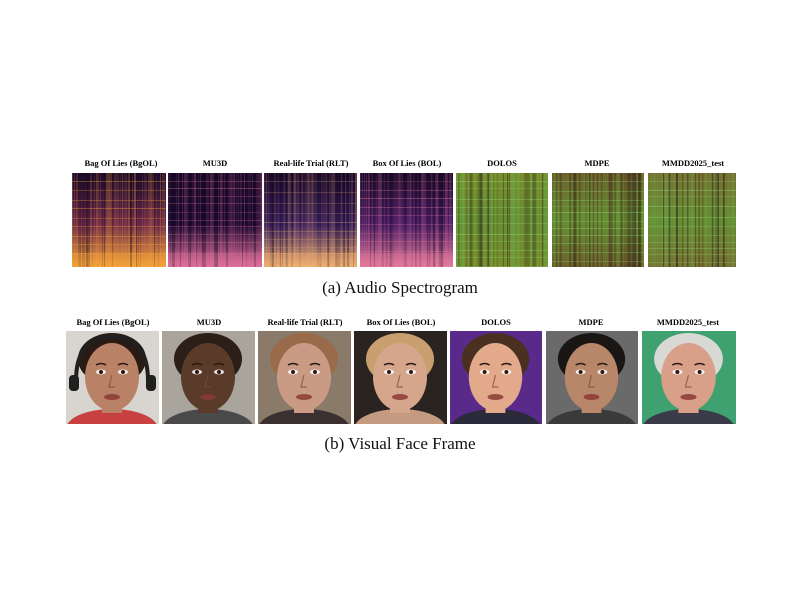  Describe the element at coordinates (113, 322) in the screenshot. I see `face-label-bgol: Bag Of Lies (BgOL)` at that location.